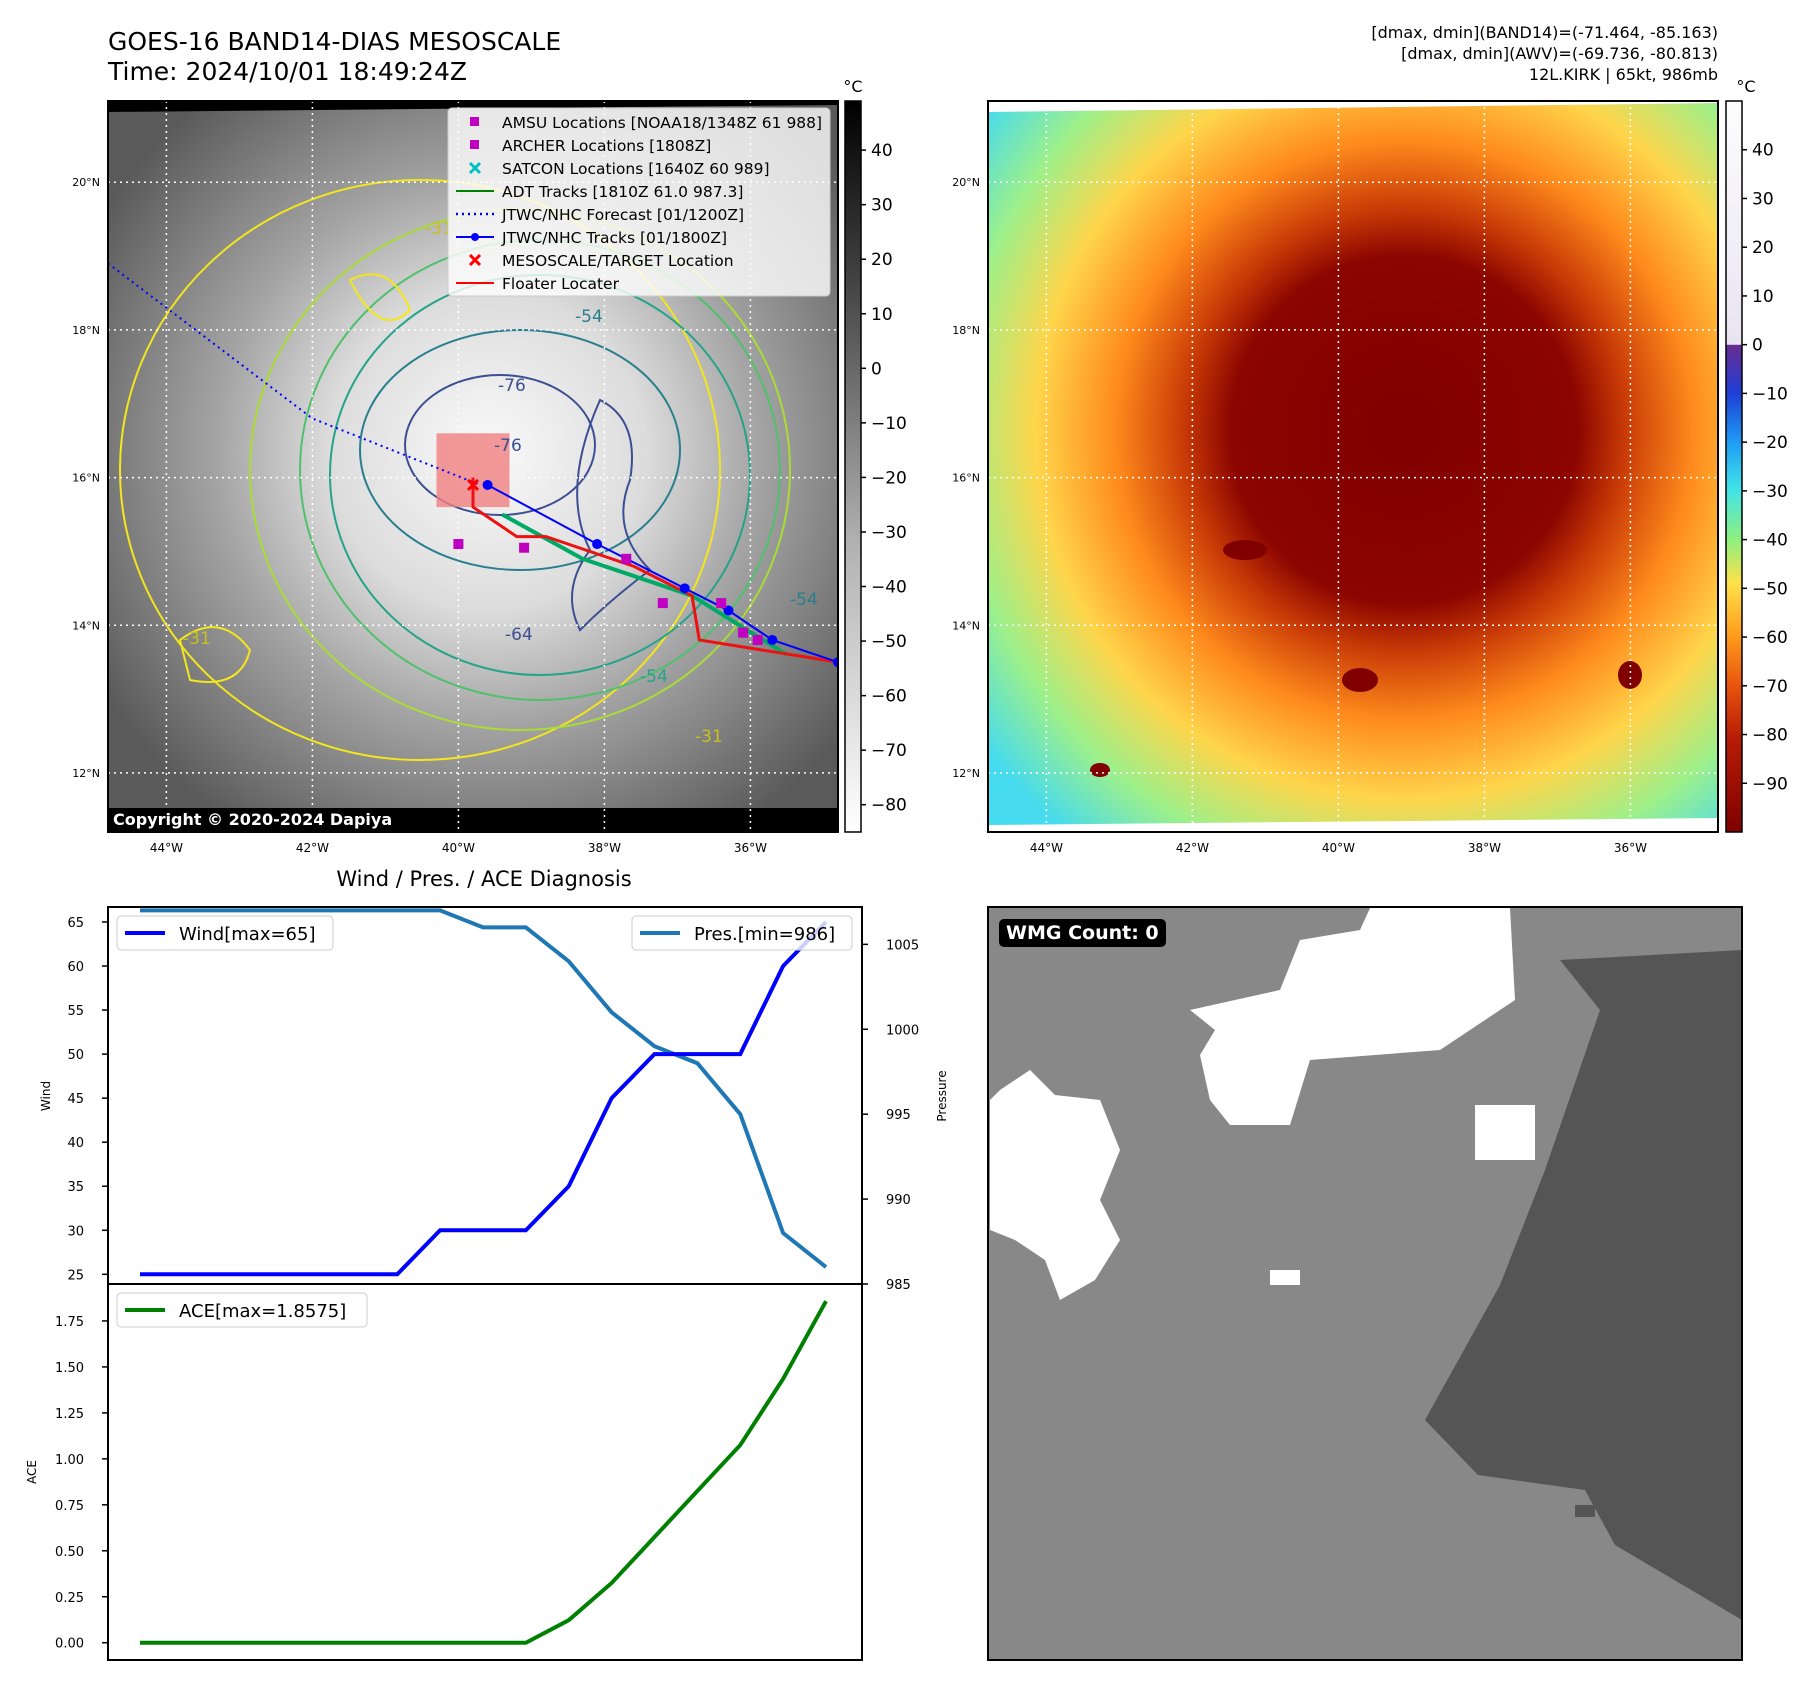 The width and height of the screenshot is (1801, 1690). Describe the element at coordinates (898, 1200) in the screenshot. I see `pressure-tick-label: 990` at that location.